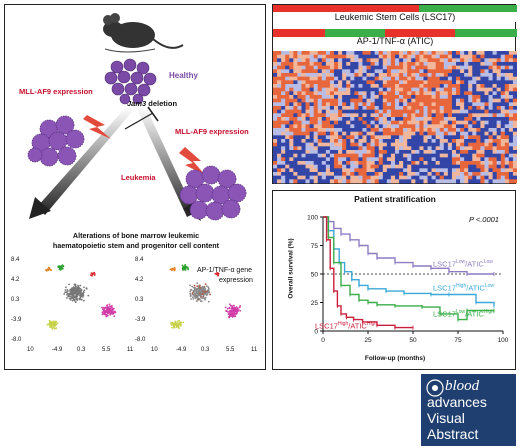  Describe the element at coordinates (30, 350) in the screenshot. I see `tsne-x-tick: 10` at that location.